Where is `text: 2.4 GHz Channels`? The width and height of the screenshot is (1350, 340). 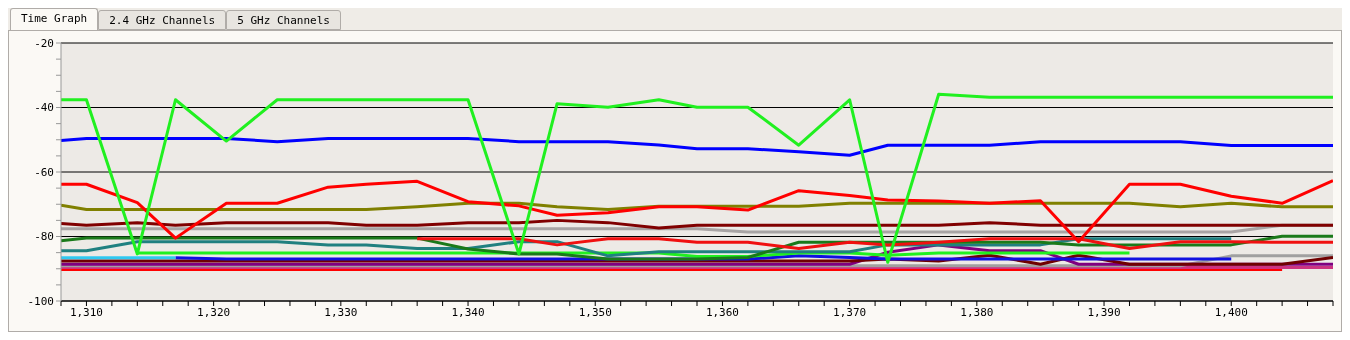
text: 2.4 GHz Channels is located at coordinates (162, 20).